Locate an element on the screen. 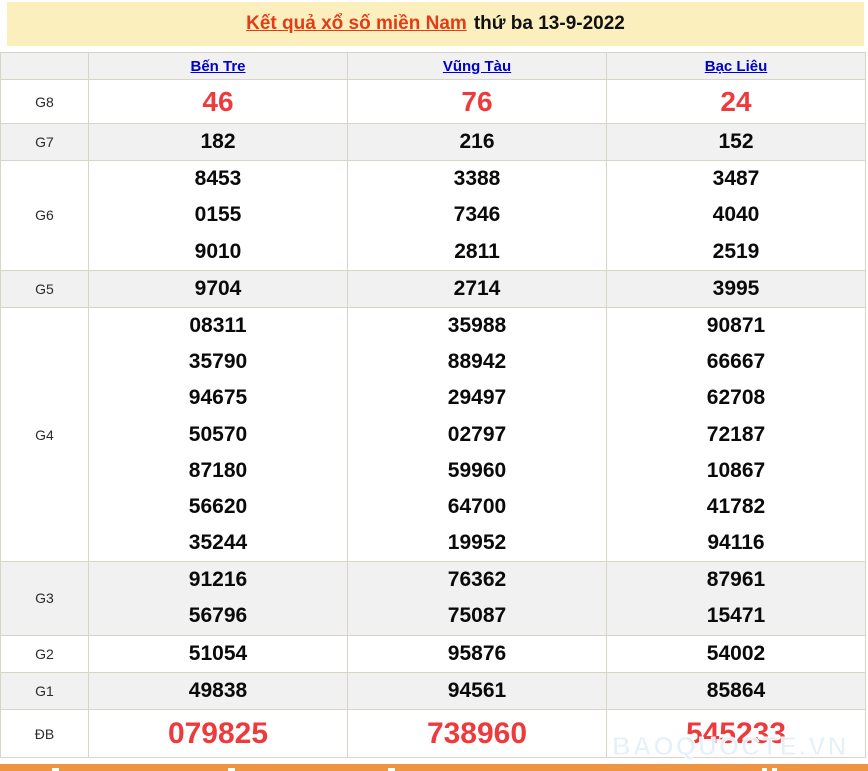 Image resolution: width=868 pixels, height=771 pixels. result-number: 76 is located at coordinates (477, 101).